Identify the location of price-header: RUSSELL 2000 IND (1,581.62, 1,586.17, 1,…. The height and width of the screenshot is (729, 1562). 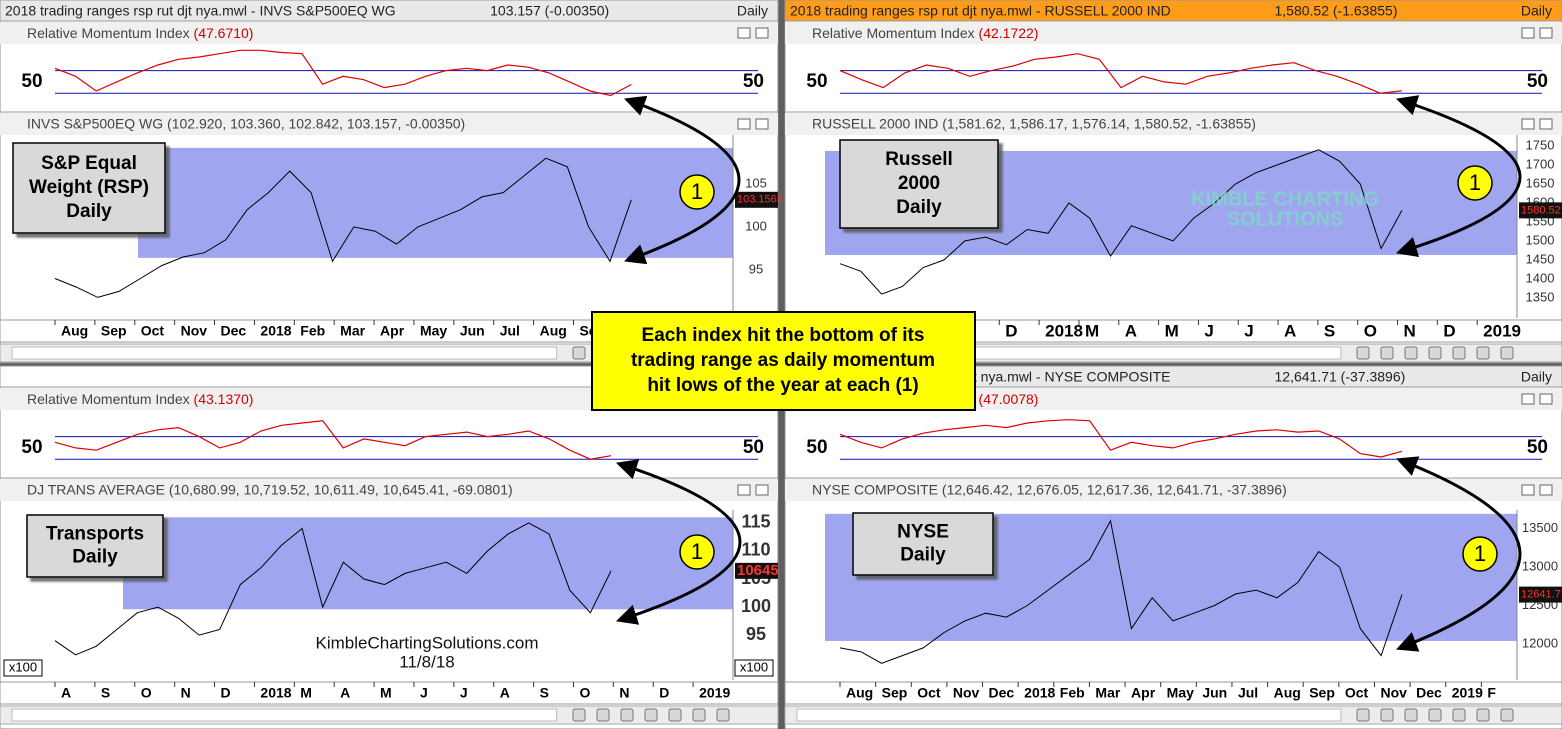
(1034, 124).